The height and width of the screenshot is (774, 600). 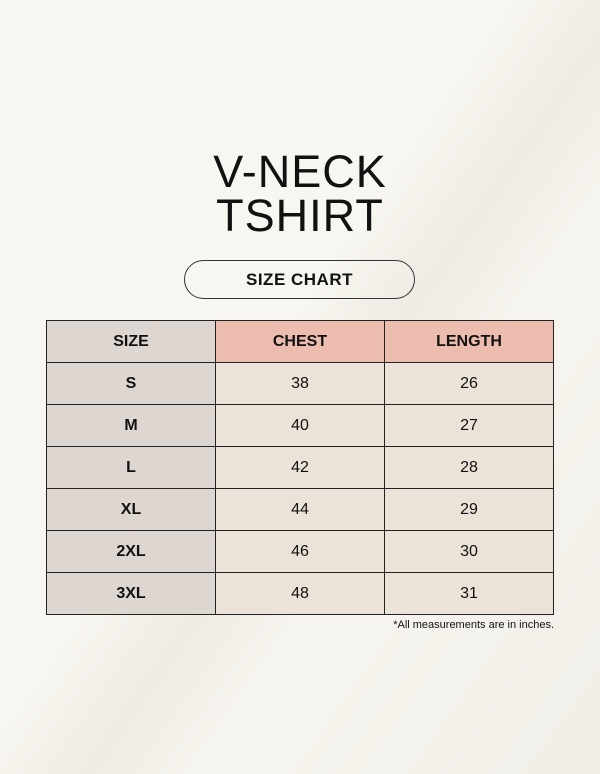 I want to click on table-row: 3XL 48 31, so click(x=300, y=593).